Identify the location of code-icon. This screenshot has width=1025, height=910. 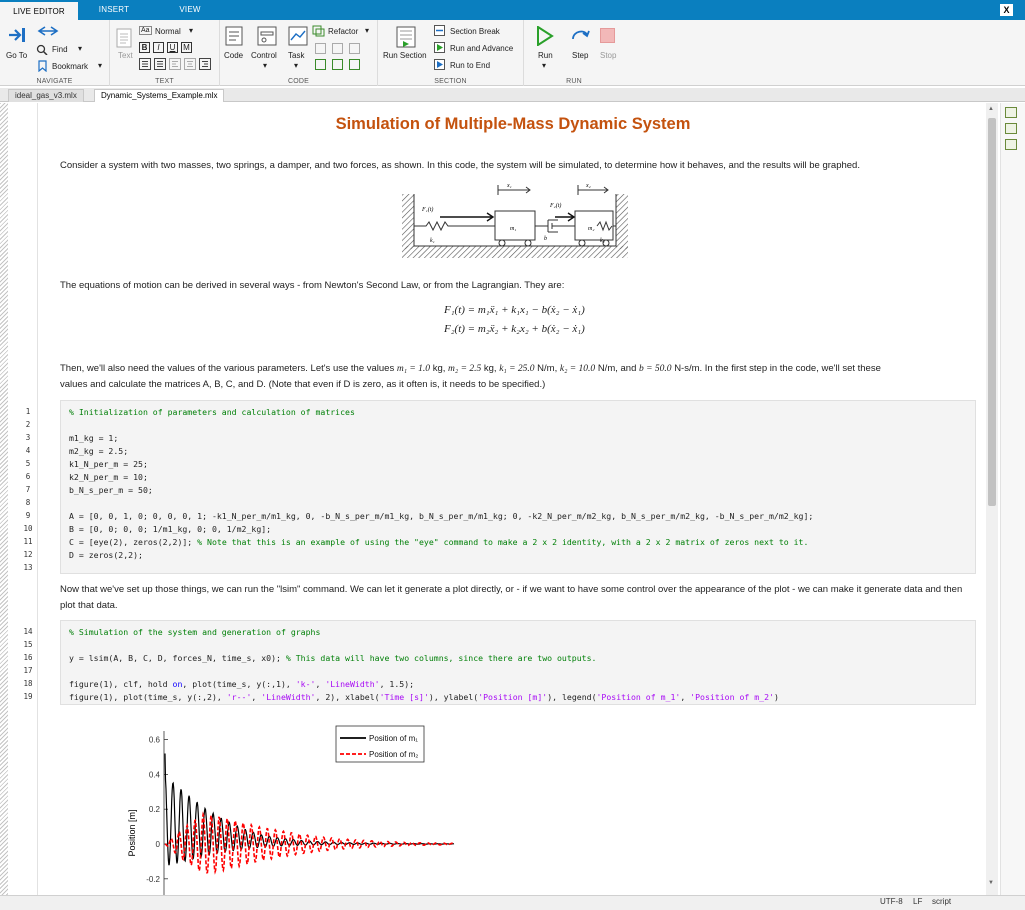
(234, 36).